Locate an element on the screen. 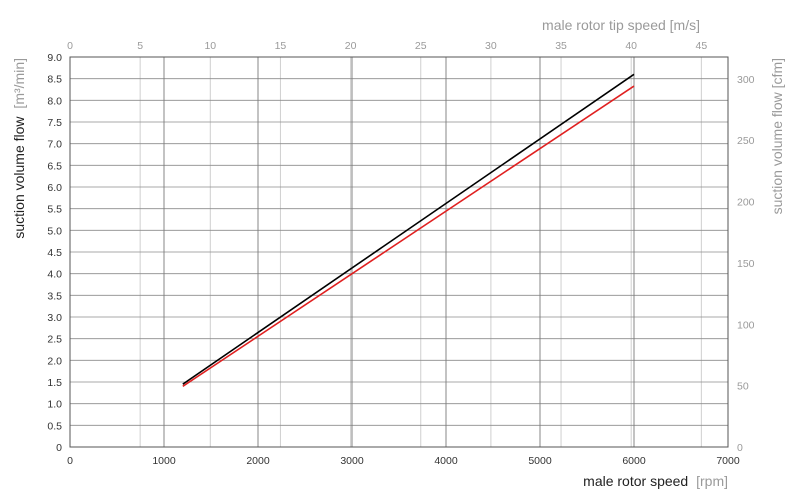 This screenshot has height=500, width=800. y-tick-label: 9.0 is located at coordinates (54, 58).